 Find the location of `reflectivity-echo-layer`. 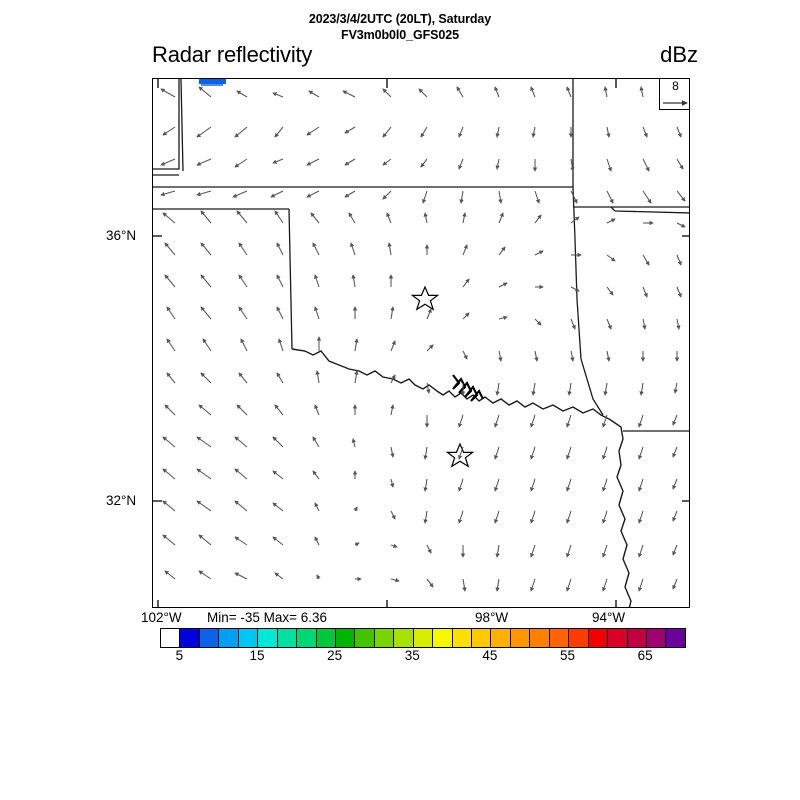

reflectivity-echo-layer is located at coordinates (212, 82).